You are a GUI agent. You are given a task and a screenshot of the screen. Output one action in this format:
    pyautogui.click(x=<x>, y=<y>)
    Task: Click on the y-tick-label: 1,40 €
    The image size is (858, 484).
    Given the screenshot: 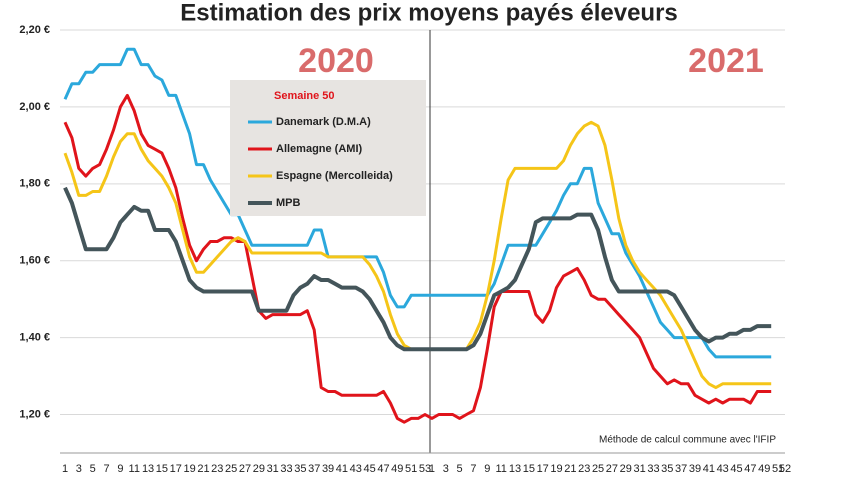 What is the action you would take?
    pyautogui.click(x=34, y=338)
    